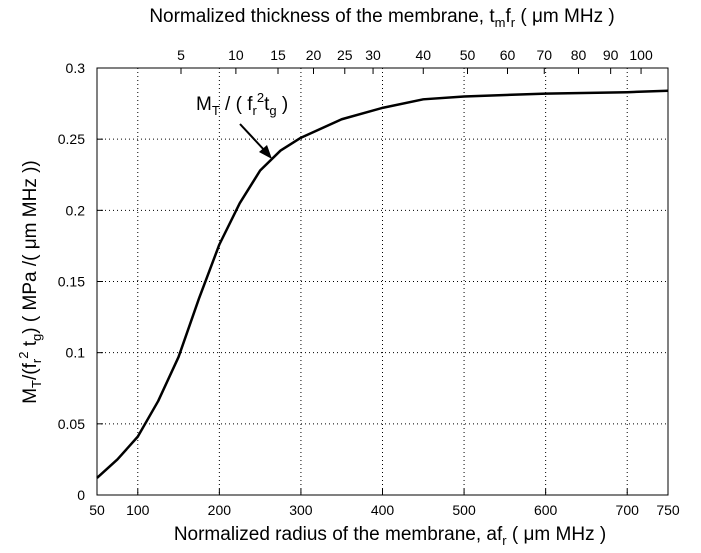 This screenshot has width=701, height=553. Describe the element at coordinates (30, 345) in the screenshot. I see `y-label-part: t` at that location.